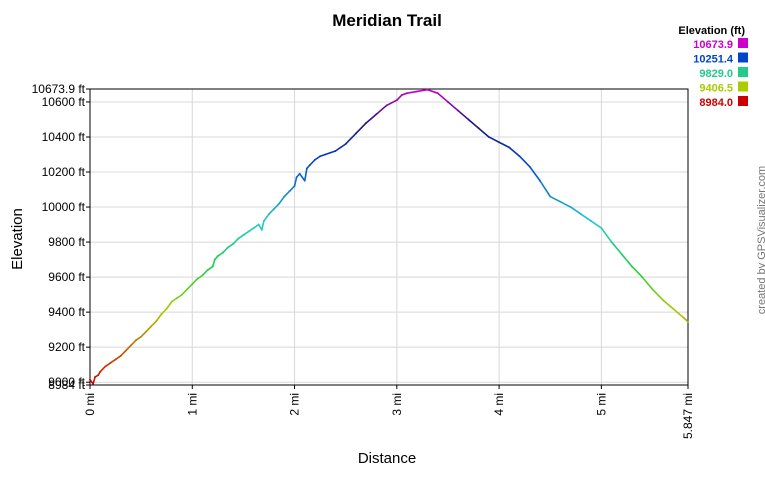  What do you see at coordinates (59, 89) in the screenshot?
I see `y-tick-label: 10673.9 ft` at bounding box center [59, 89].